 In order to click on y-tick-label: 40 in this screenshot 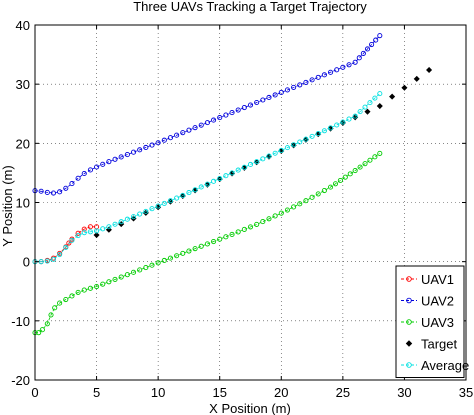, I will do `click(23, 25)`.